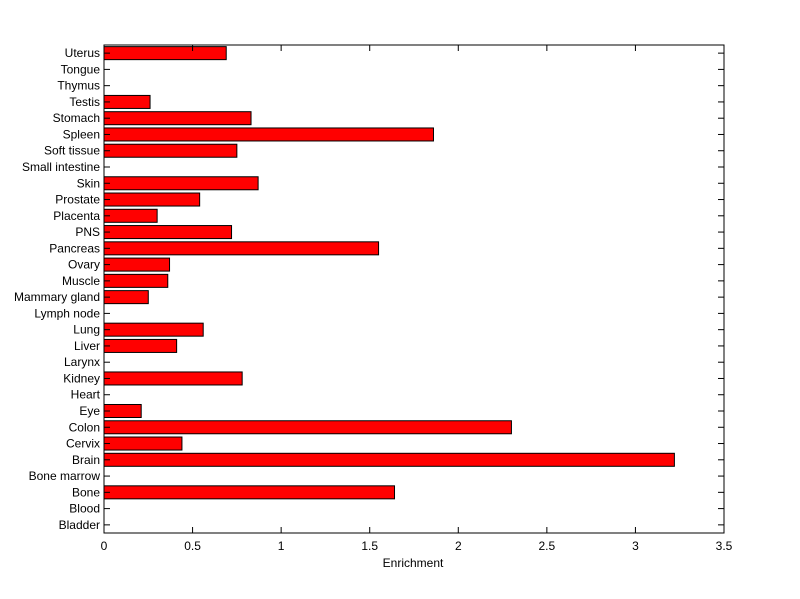 The height and width of the screenshot is (599, 800). What do you see at coordinates (724, 546) in the screenshot?
I see `x-tick-label: 3.5` at bounding box center [724, 546].